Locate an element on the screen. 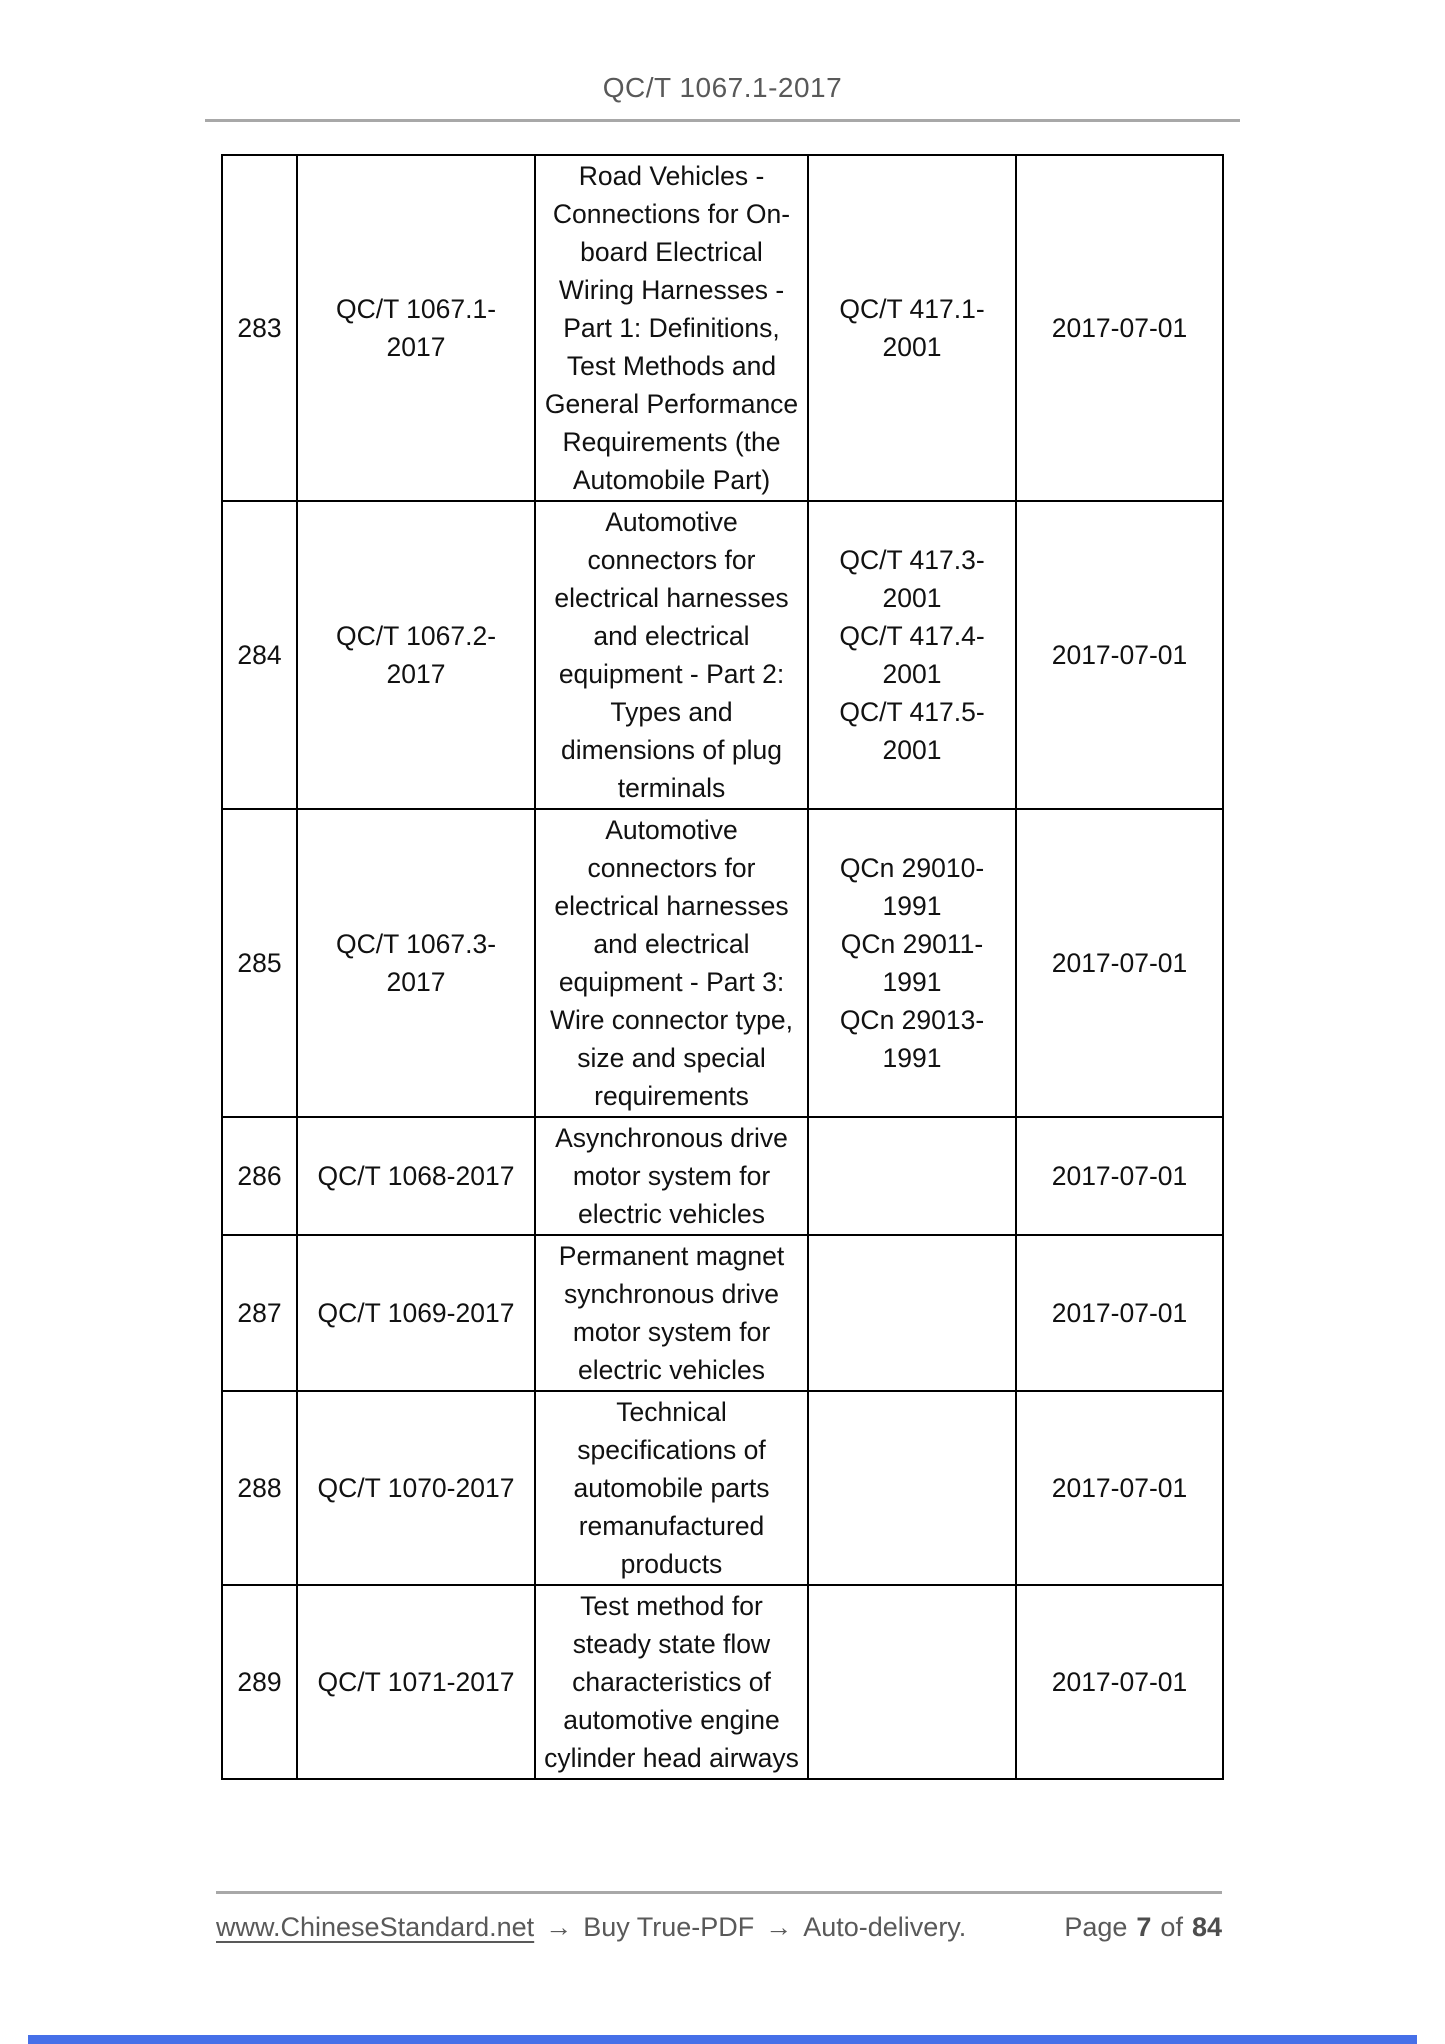  cell-row-number: 289 is located at coordinates (259, 1682).